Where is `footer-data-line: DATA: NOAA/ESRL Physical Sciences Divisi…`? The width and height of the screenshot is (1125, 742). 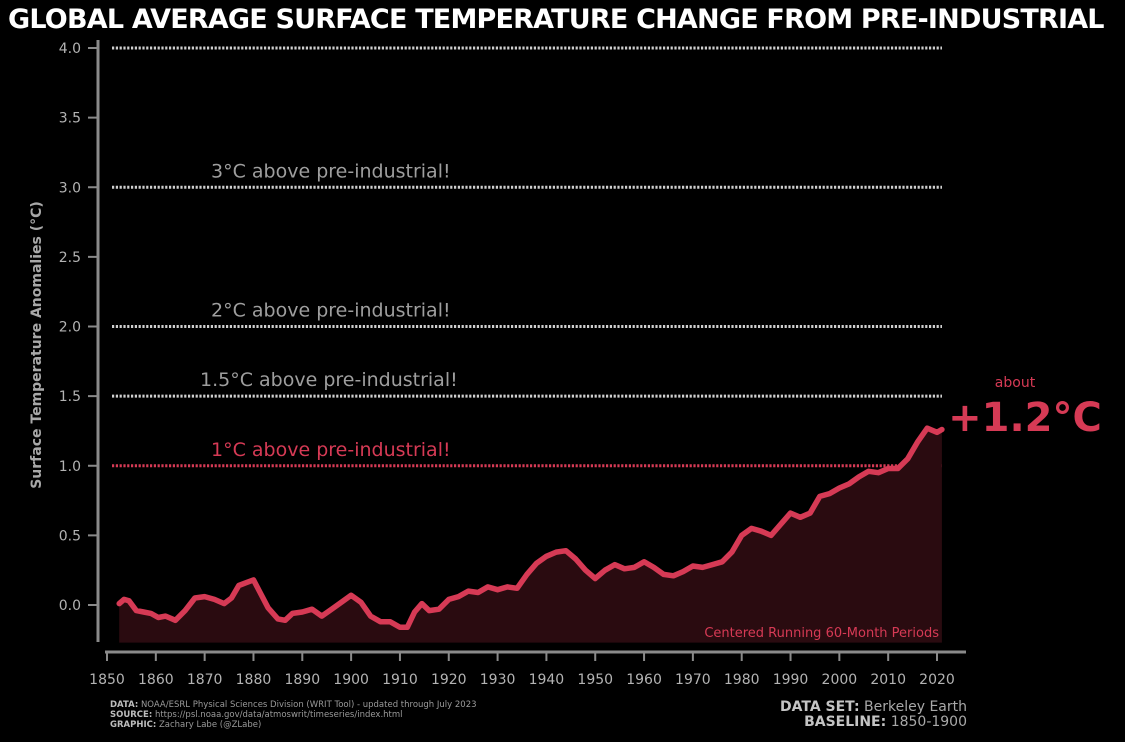 footer-data-line: DATA: NOAA/ESRL Physical Sciences Divisi… is located at coordinates (293, 705).